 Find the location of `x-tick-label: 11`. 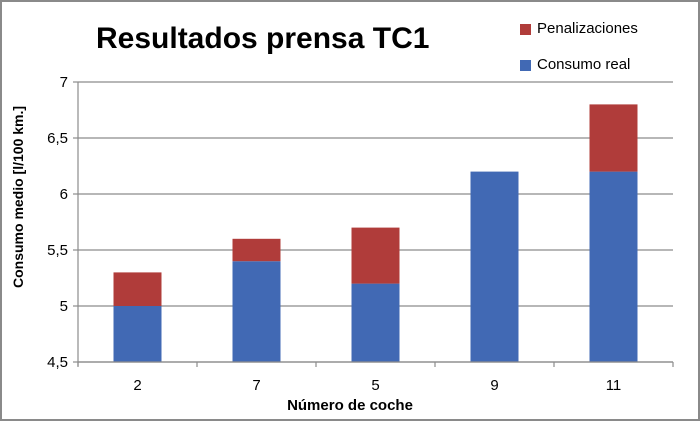

x-tick-label: 11 is located at coordinates (614, 385).